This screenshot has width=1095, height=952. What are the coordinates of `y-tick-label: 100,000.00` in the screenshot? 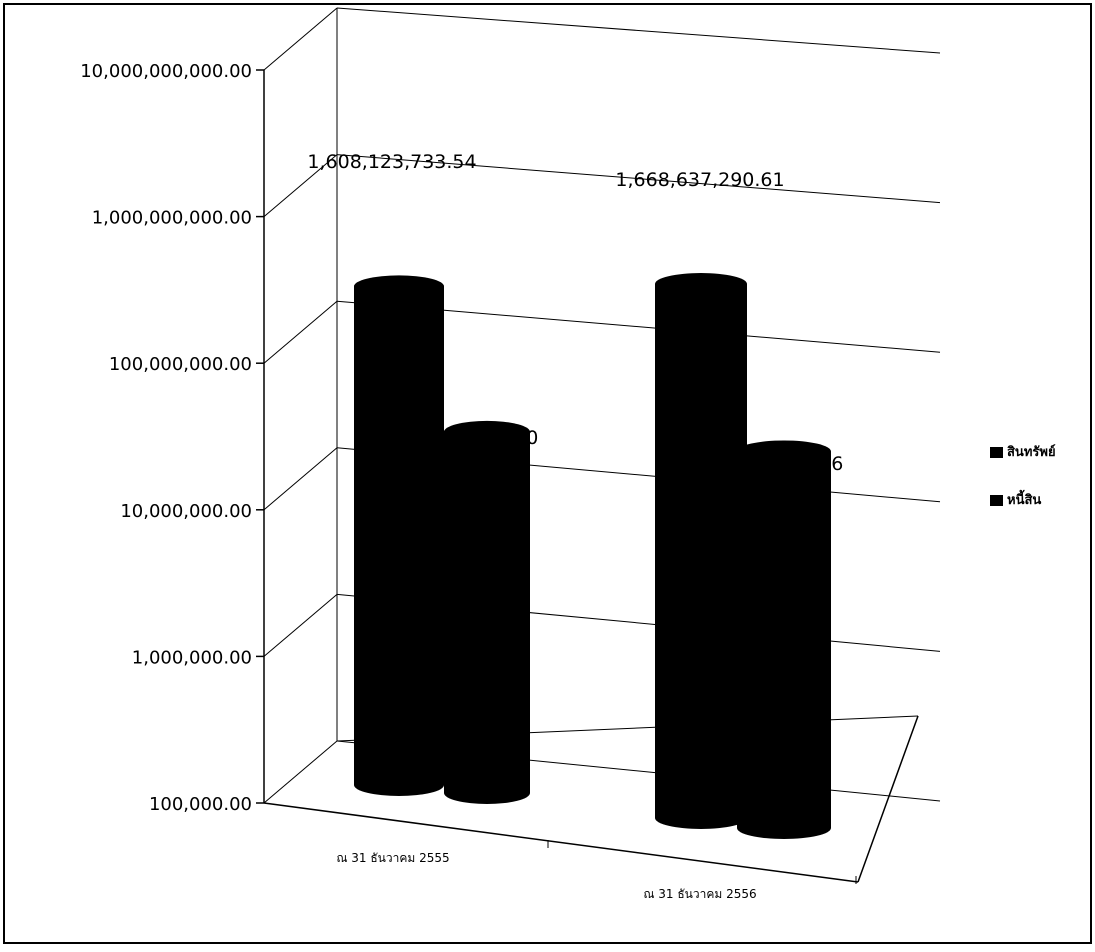 It's located at (200, 804).